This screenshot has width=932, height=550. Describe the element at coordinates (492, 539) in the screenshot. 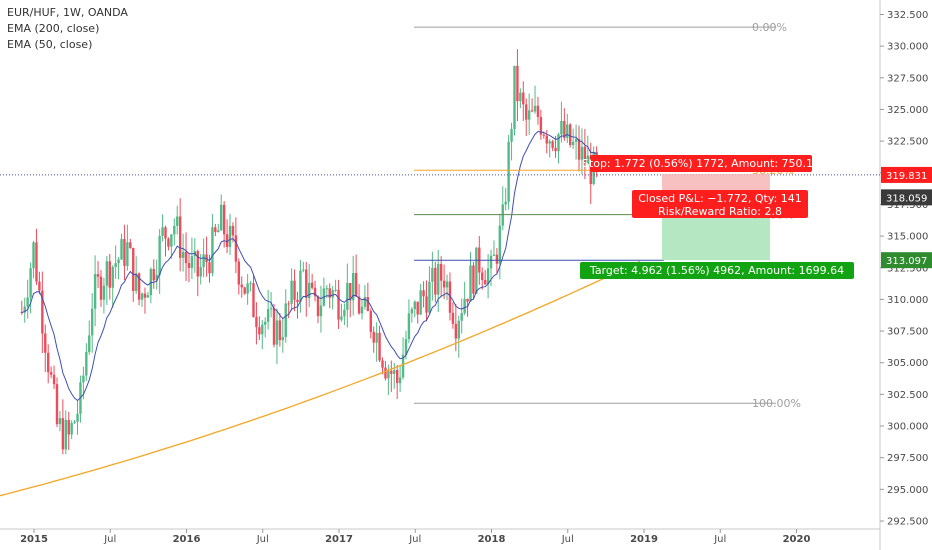

I see `time-tick-label: 2018` at that location.